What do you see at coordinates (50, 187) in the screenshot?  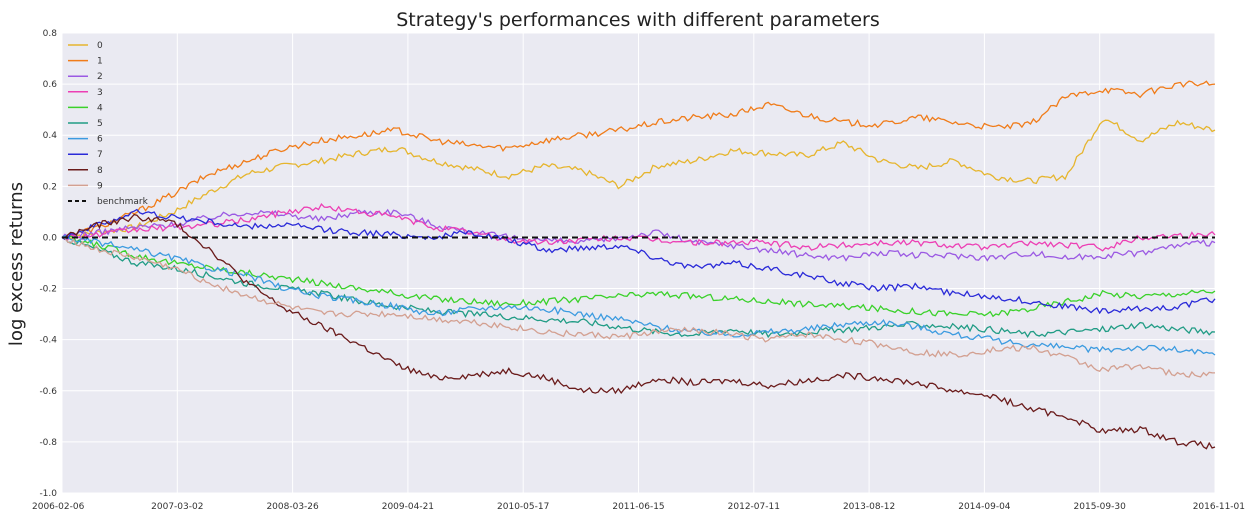 I see `y-tick-label: 0.2` at bounding box center [50, 187].